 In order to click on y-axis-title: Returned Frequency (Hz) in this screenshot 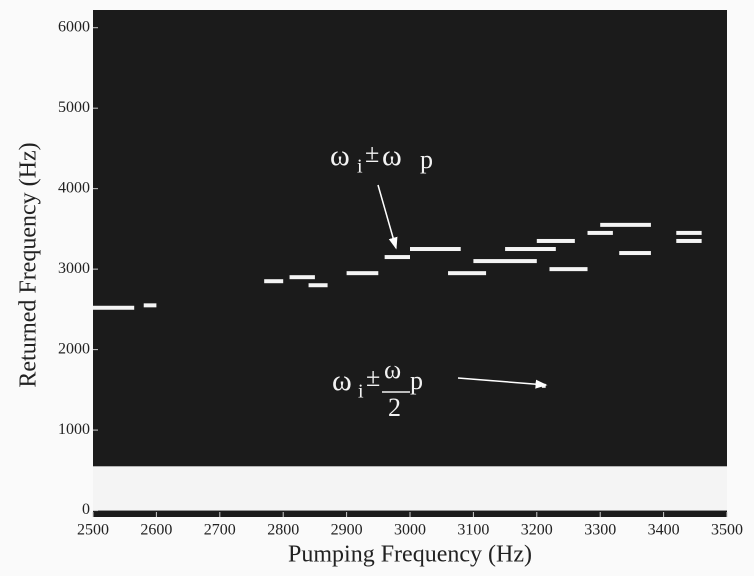, I will do `click(29, 264)`.